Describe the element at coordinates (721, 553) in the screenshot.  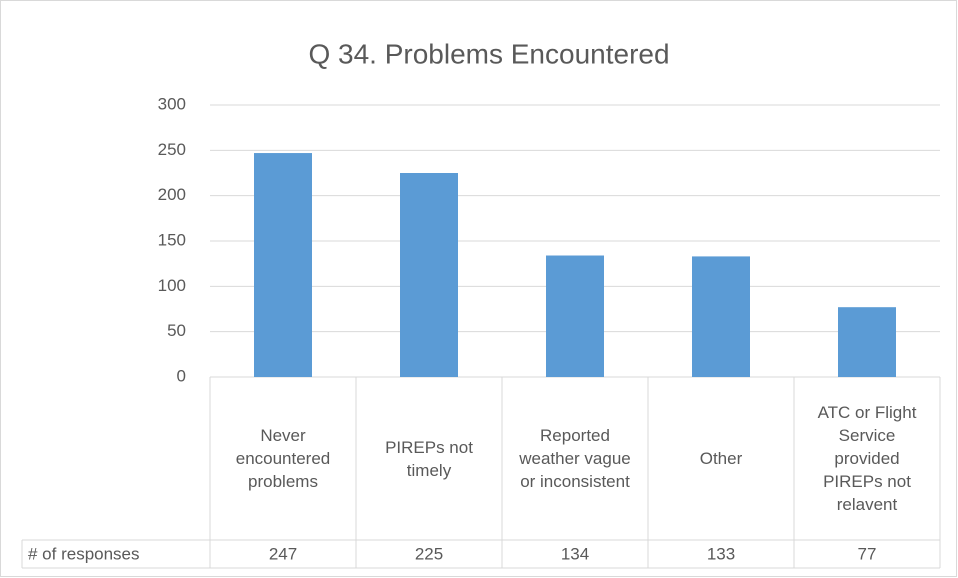
I see `table-value: 133` at that location.